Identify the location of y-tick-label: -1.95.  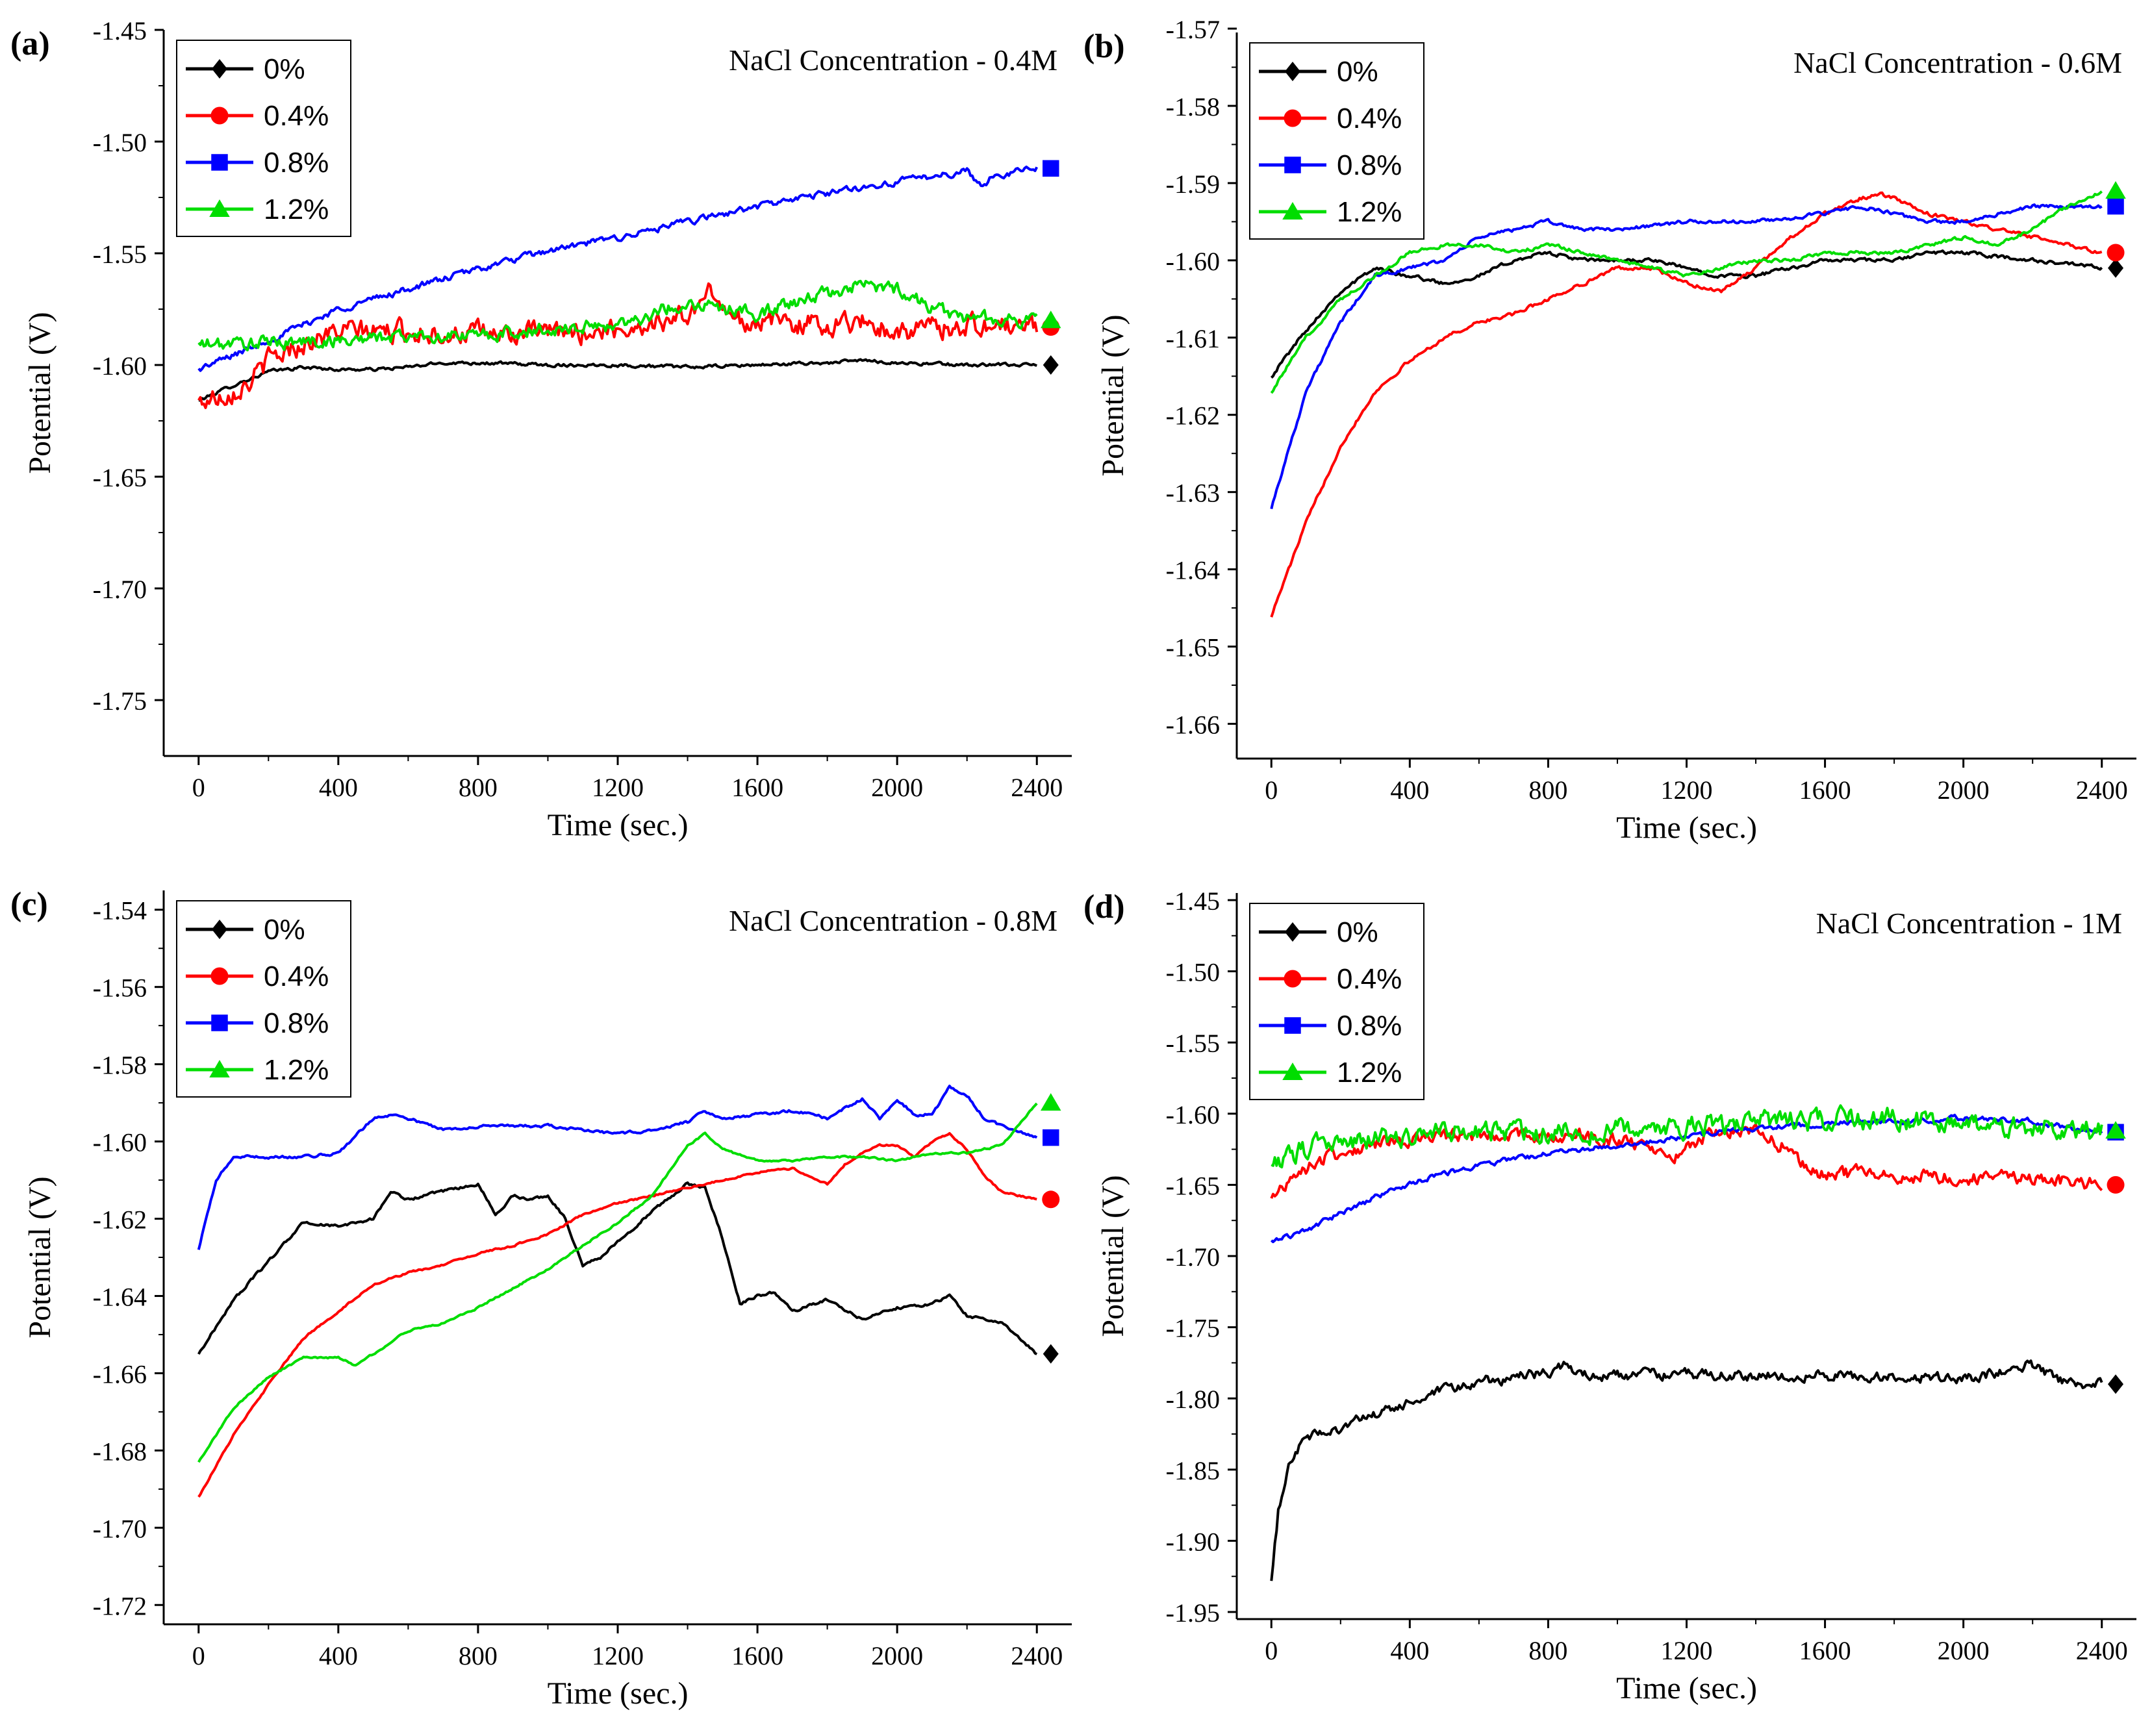
(1193, 1613).